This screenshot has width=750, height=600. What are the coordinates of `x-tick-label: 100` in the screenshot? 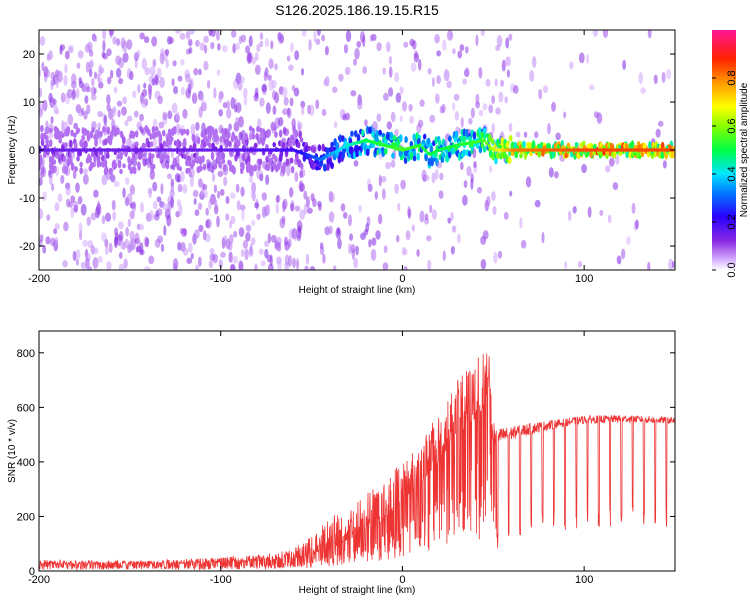 It's located at (584, 580).